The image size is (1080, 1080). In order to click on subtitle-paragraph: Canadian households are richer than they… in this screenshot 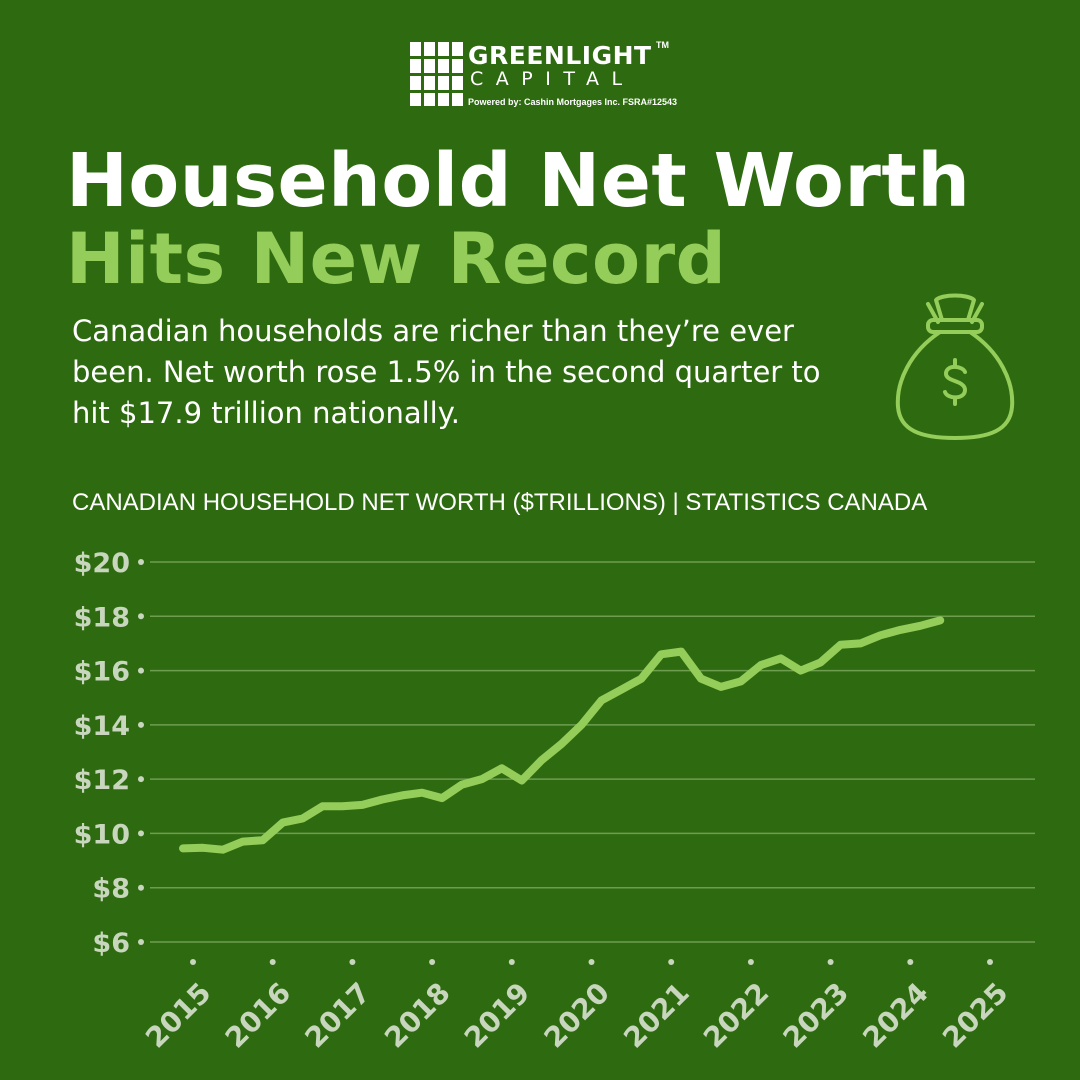, I will do `click(446, 372)`.